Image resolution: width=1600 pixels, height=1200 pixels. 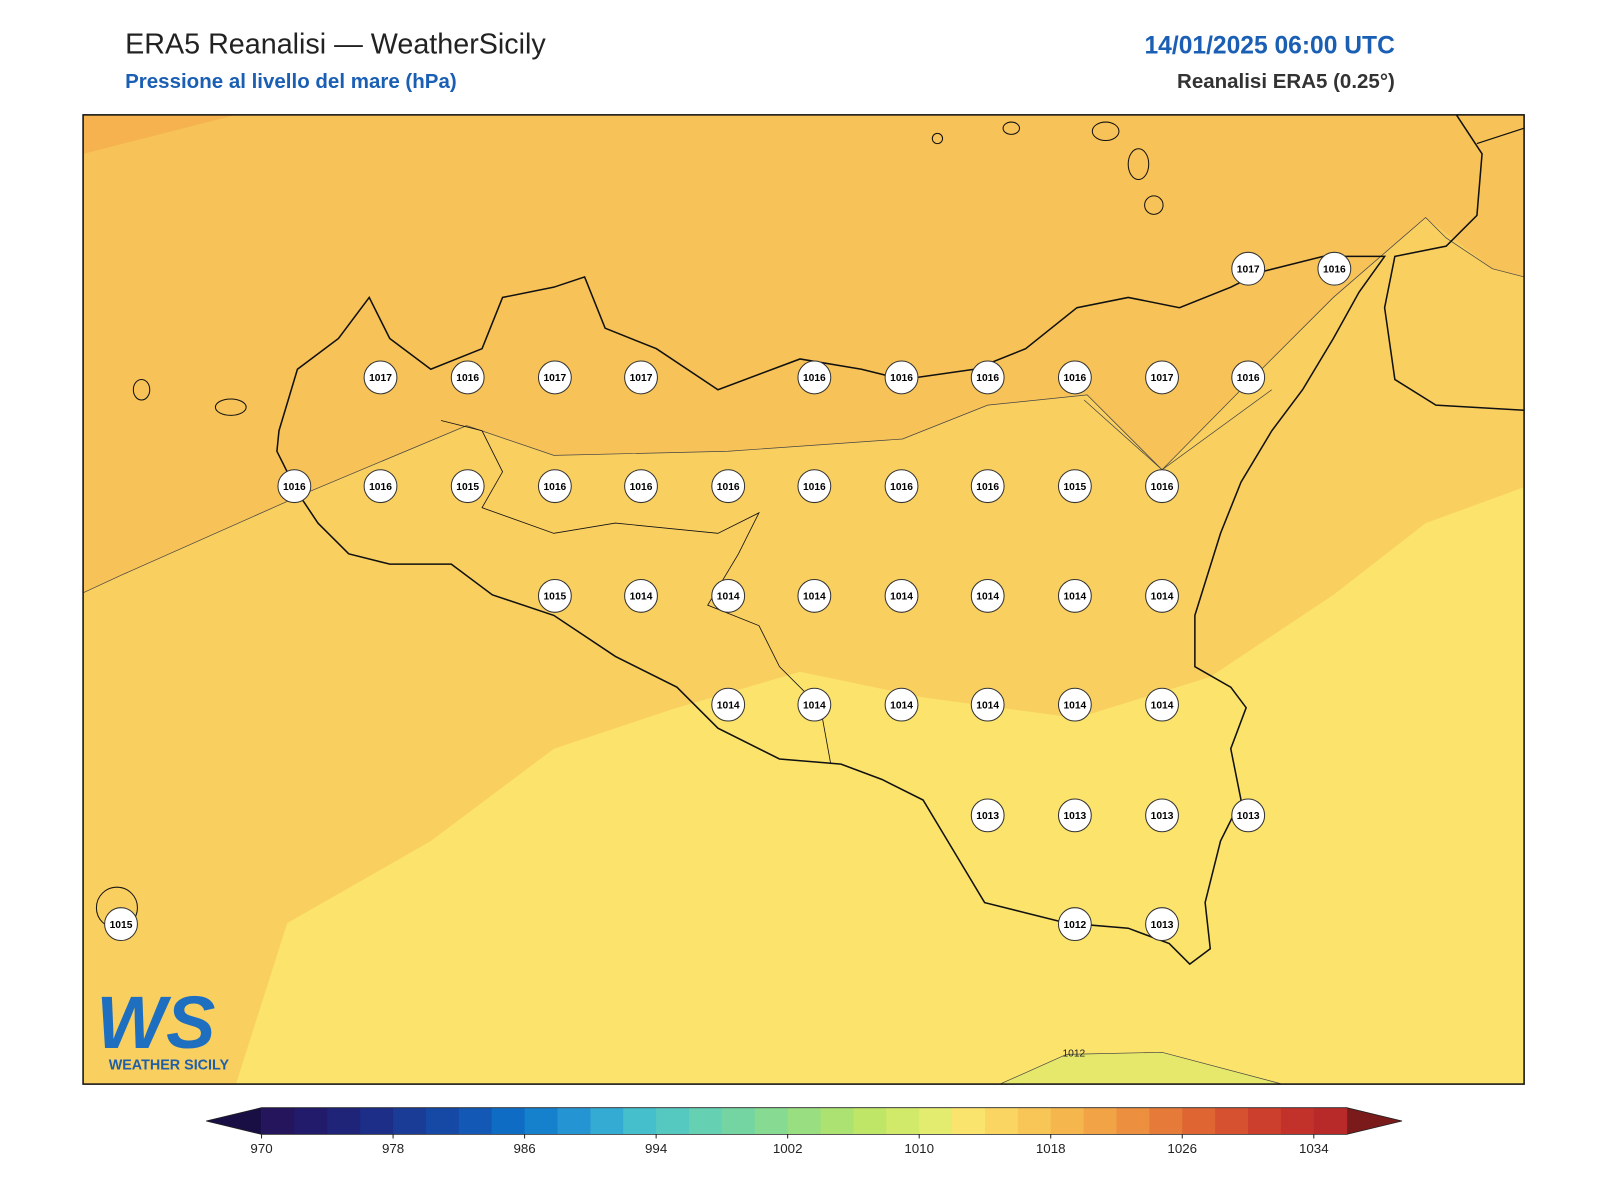 I want to click on colorbar-tick-label: 1002, so click(x=788, y=1148).